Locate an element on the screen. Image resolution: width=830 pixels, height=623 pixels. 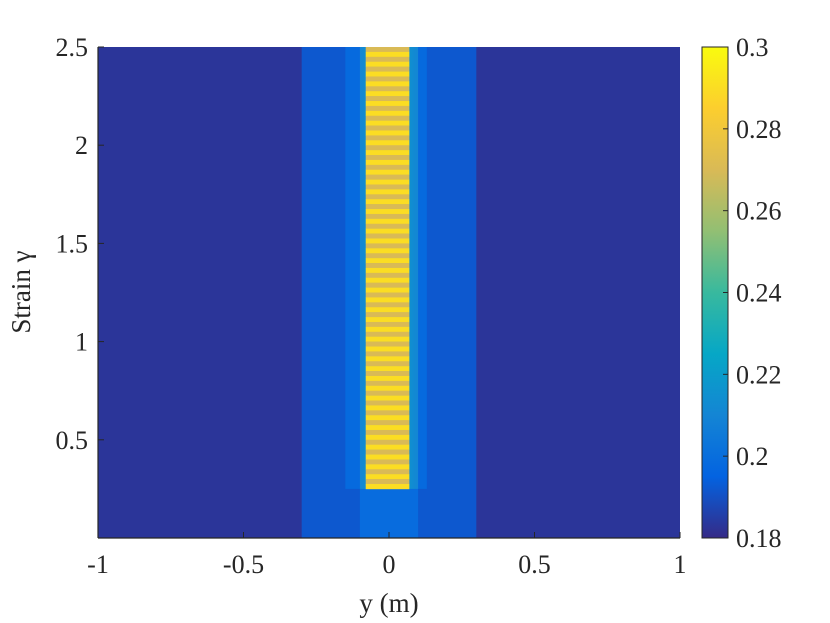
y-tick-label: 2.5 is located at coordinates (72, 47).